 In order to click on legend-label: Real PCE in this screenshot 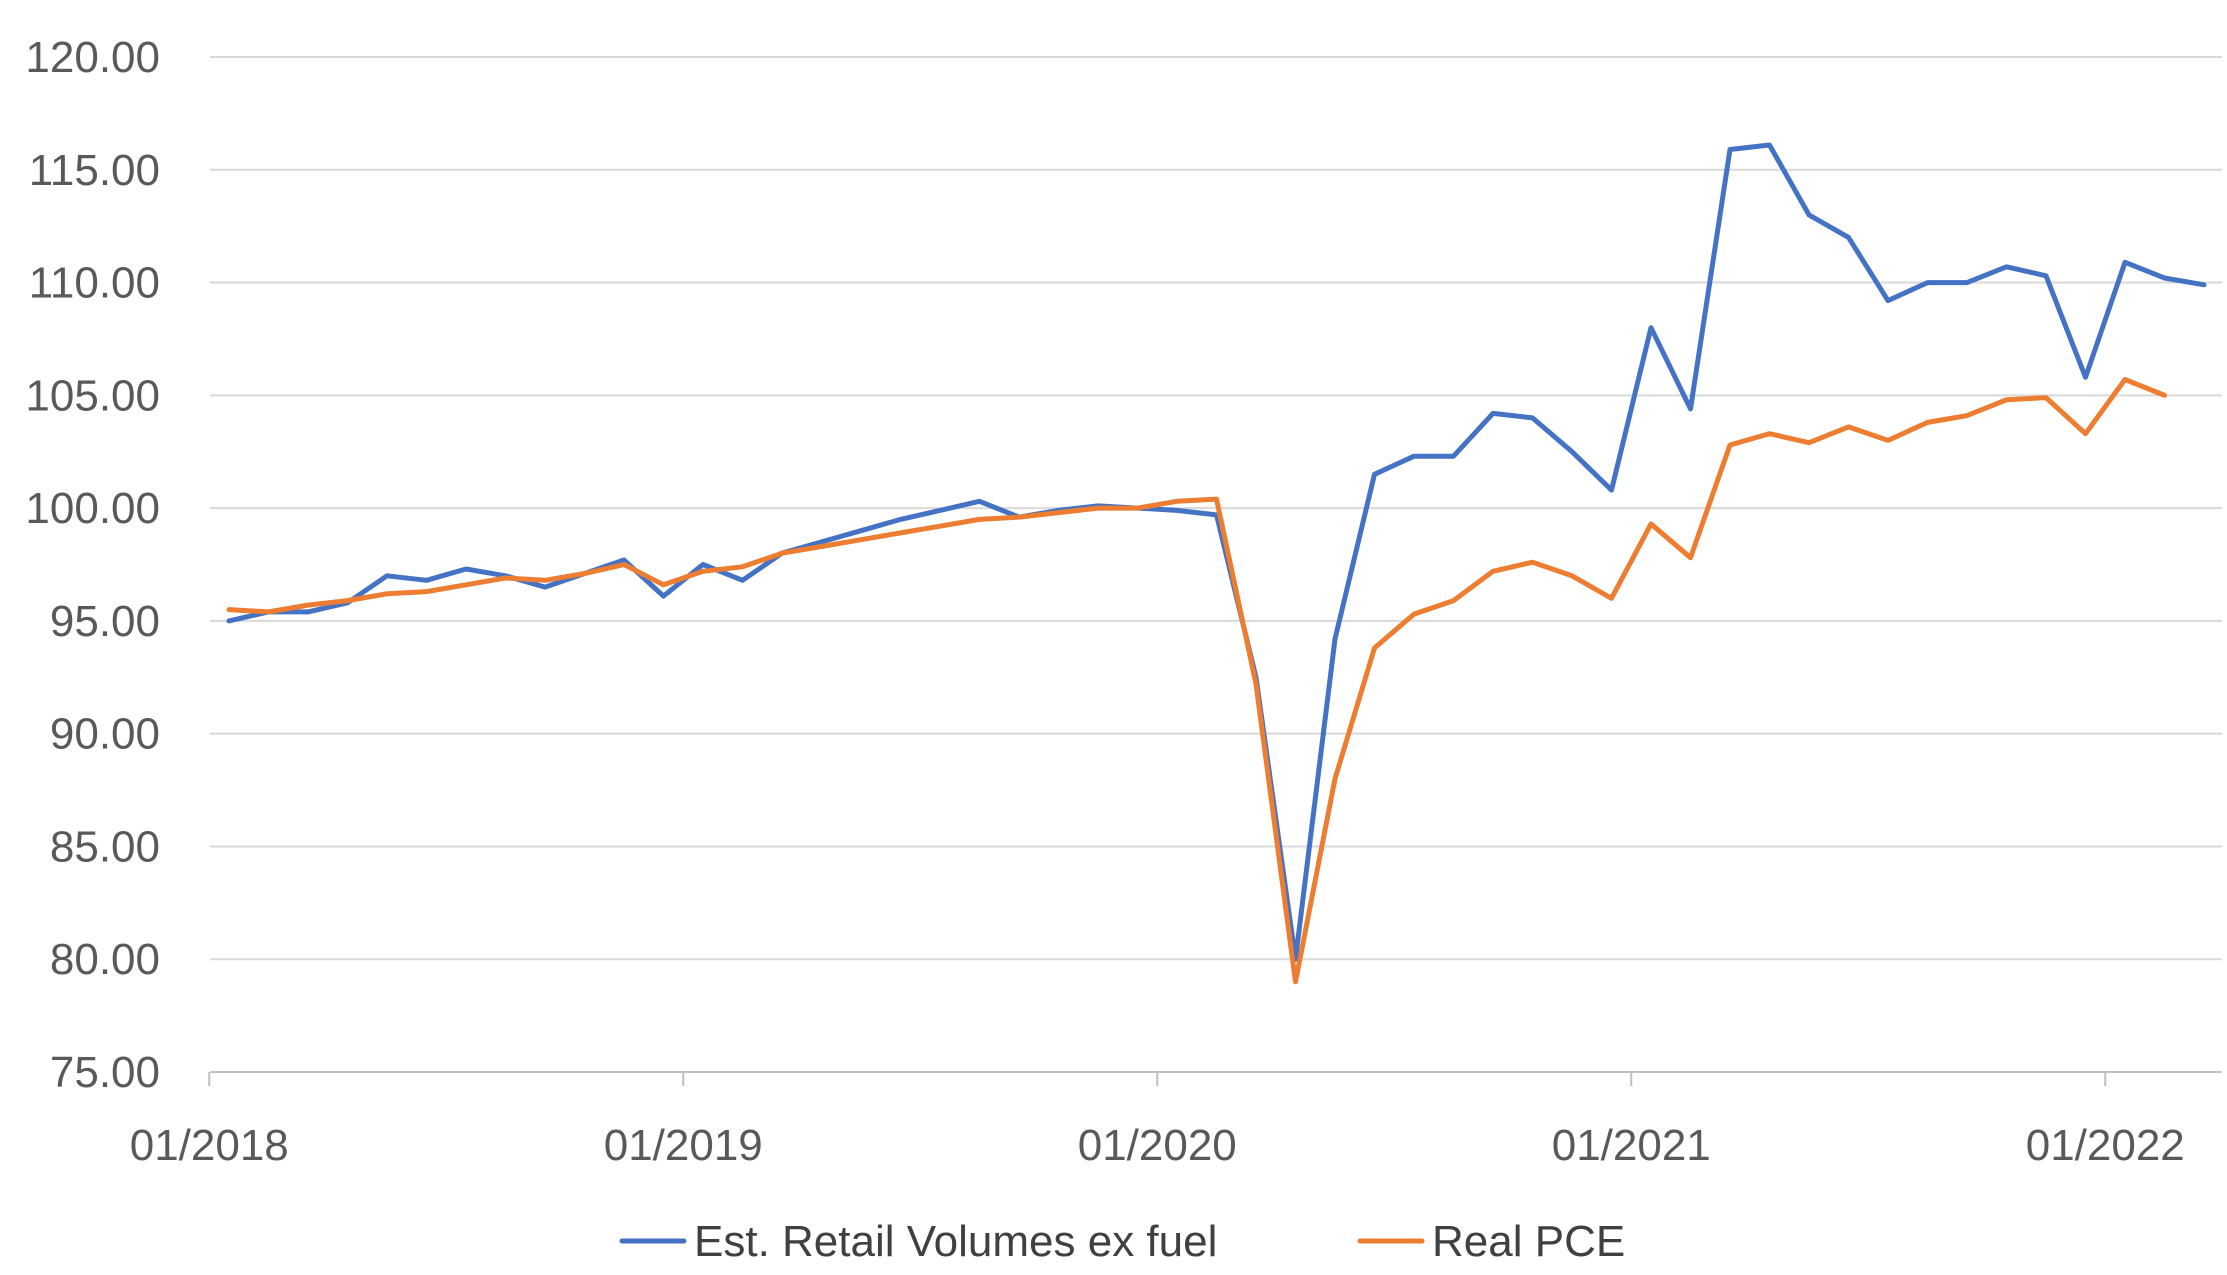, I will do `click(1528, 1241)`.